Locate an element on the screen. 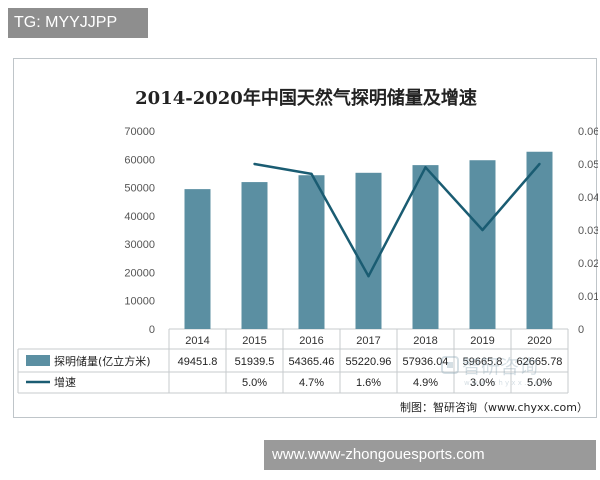  tag-badge: TG: MYYJJPP is located at coordinates (78, 23).